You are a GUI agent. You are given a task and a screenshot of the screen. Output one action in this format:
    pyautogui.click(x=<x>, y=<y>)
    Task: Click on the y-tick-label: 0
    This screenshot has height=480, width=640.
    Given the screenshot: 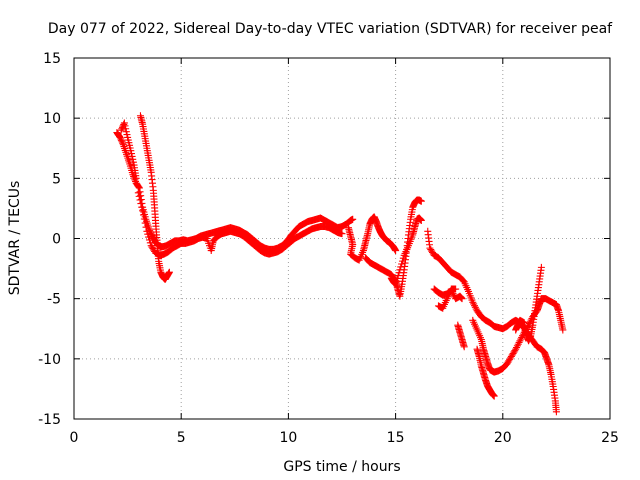 What is the action you would take?
    pyautogui.click(x=56, y=240)
    